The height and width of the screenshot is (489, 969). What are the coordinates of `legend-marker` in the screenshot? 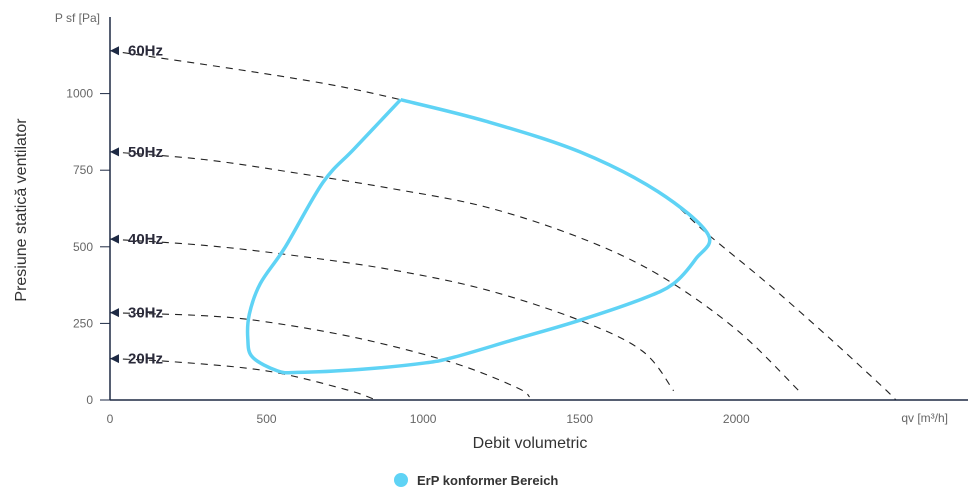 It's located at (401, 480).